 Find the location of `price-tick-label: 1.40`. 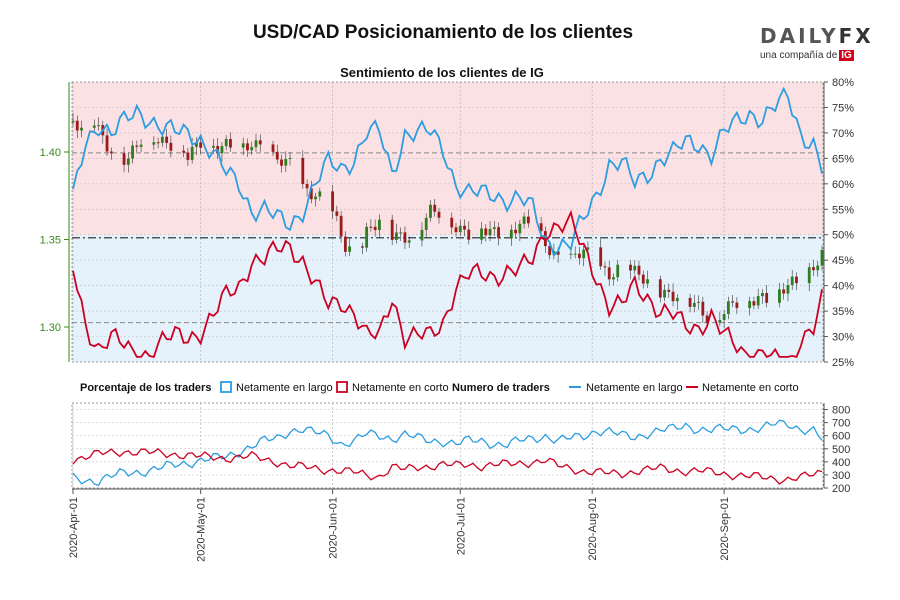

price-tick-label: 1.40 is located at coordinates (50, 153).